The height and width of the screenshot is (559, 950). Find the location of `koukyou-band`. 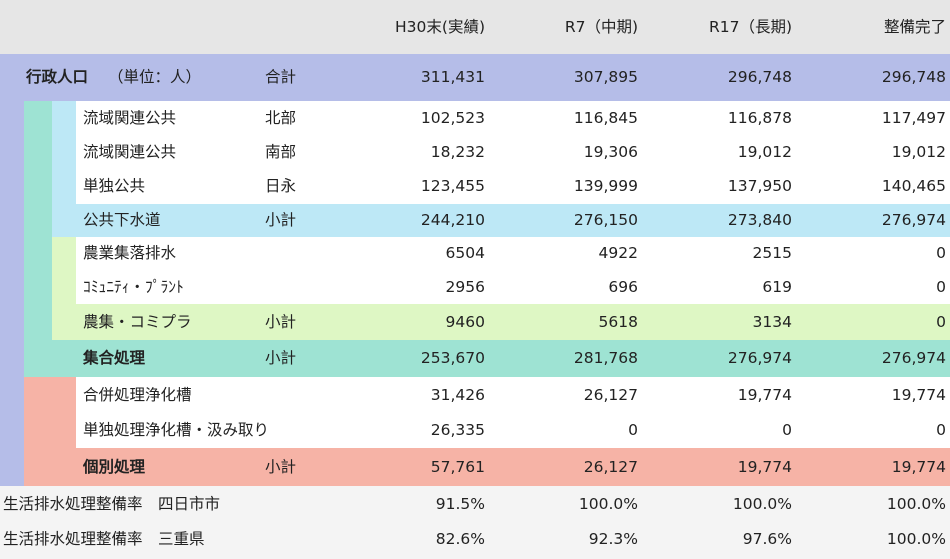

koukyou-band is located at coordinates (501, 220).